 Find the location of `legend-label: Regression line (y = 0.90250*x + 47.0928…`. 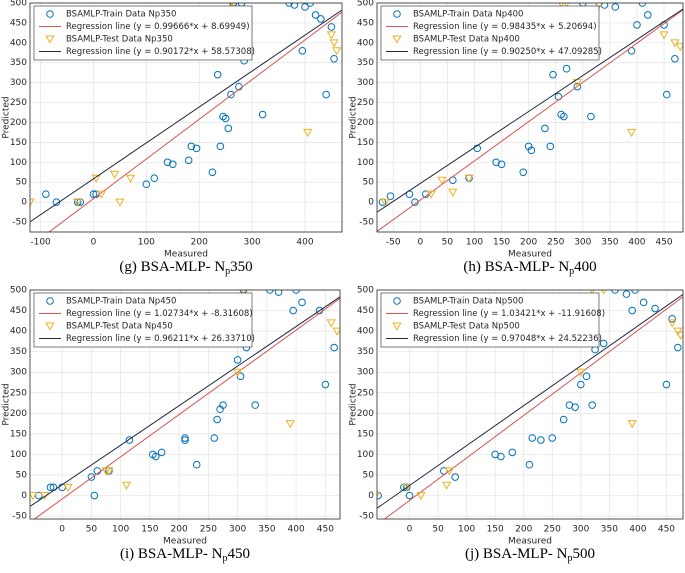

legend-label: Regression line (y = 0.90250*x + 47.0928… is located at coordinates (507, 52).